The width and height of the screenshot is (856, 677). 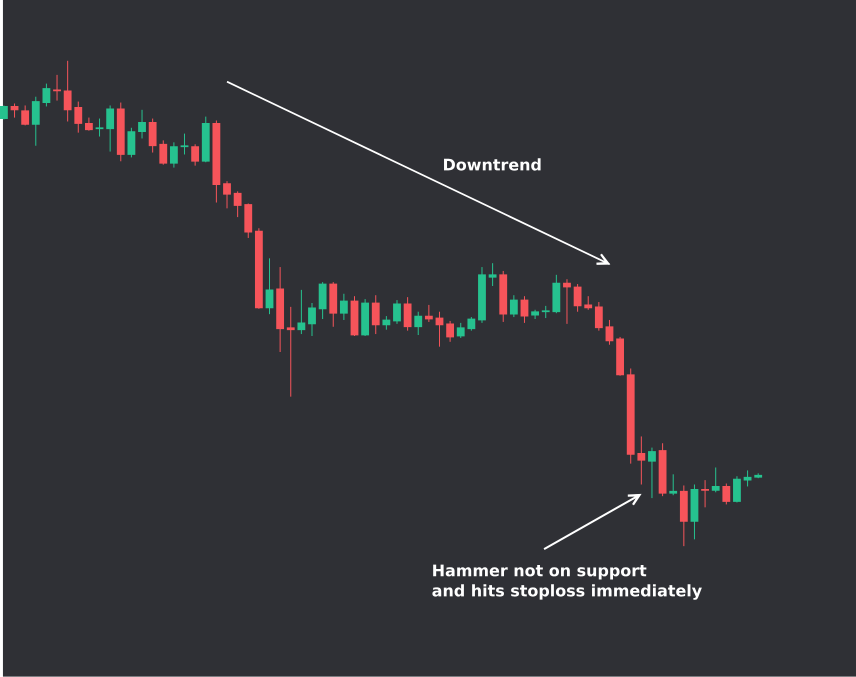 I want to click on text: Hammer not on support, so click(x=539, y=572).